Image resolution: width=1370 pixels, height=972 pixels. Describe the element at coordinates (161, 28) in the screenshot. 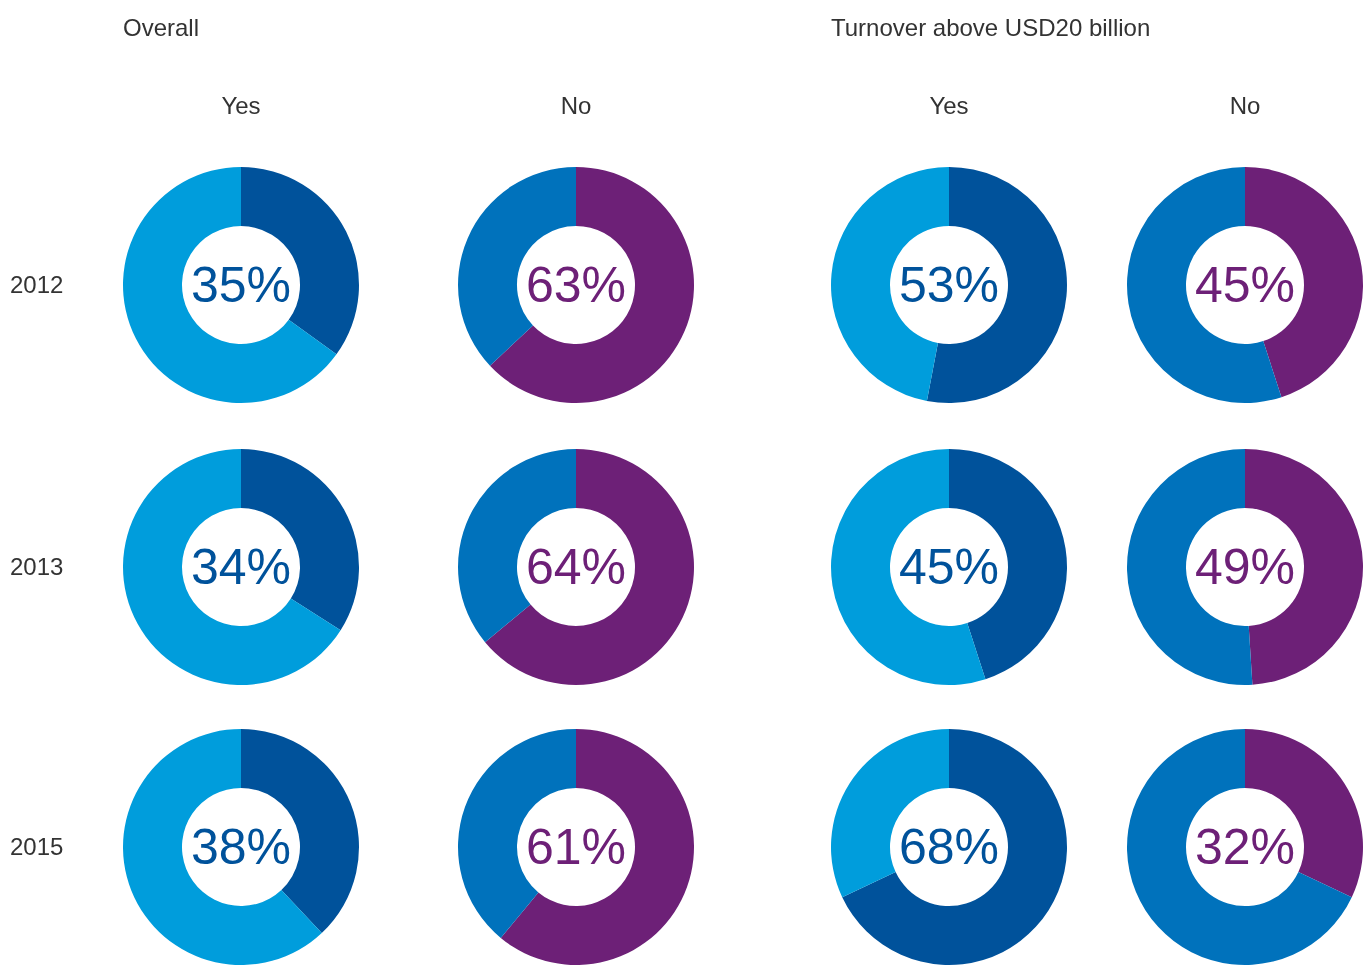

I see `chart-title: Overall` at that location.